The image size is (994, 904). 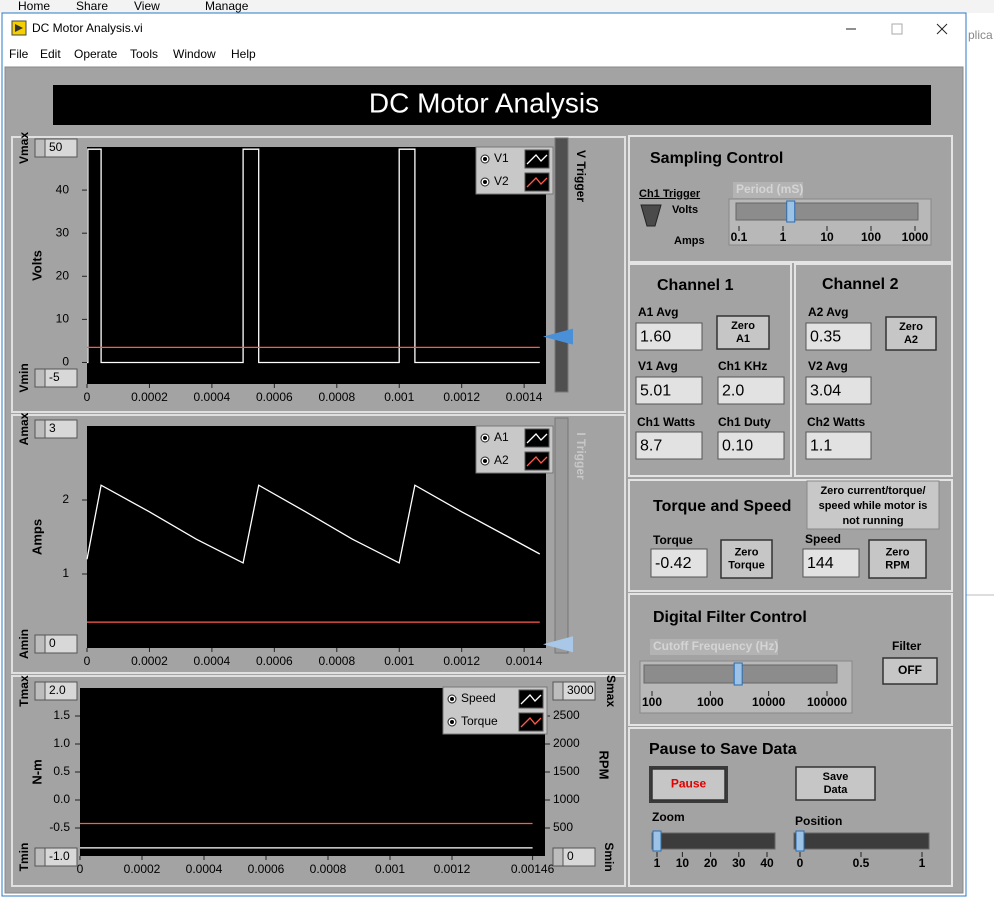 I want to click on label: Position, so click(x=818, y=821).